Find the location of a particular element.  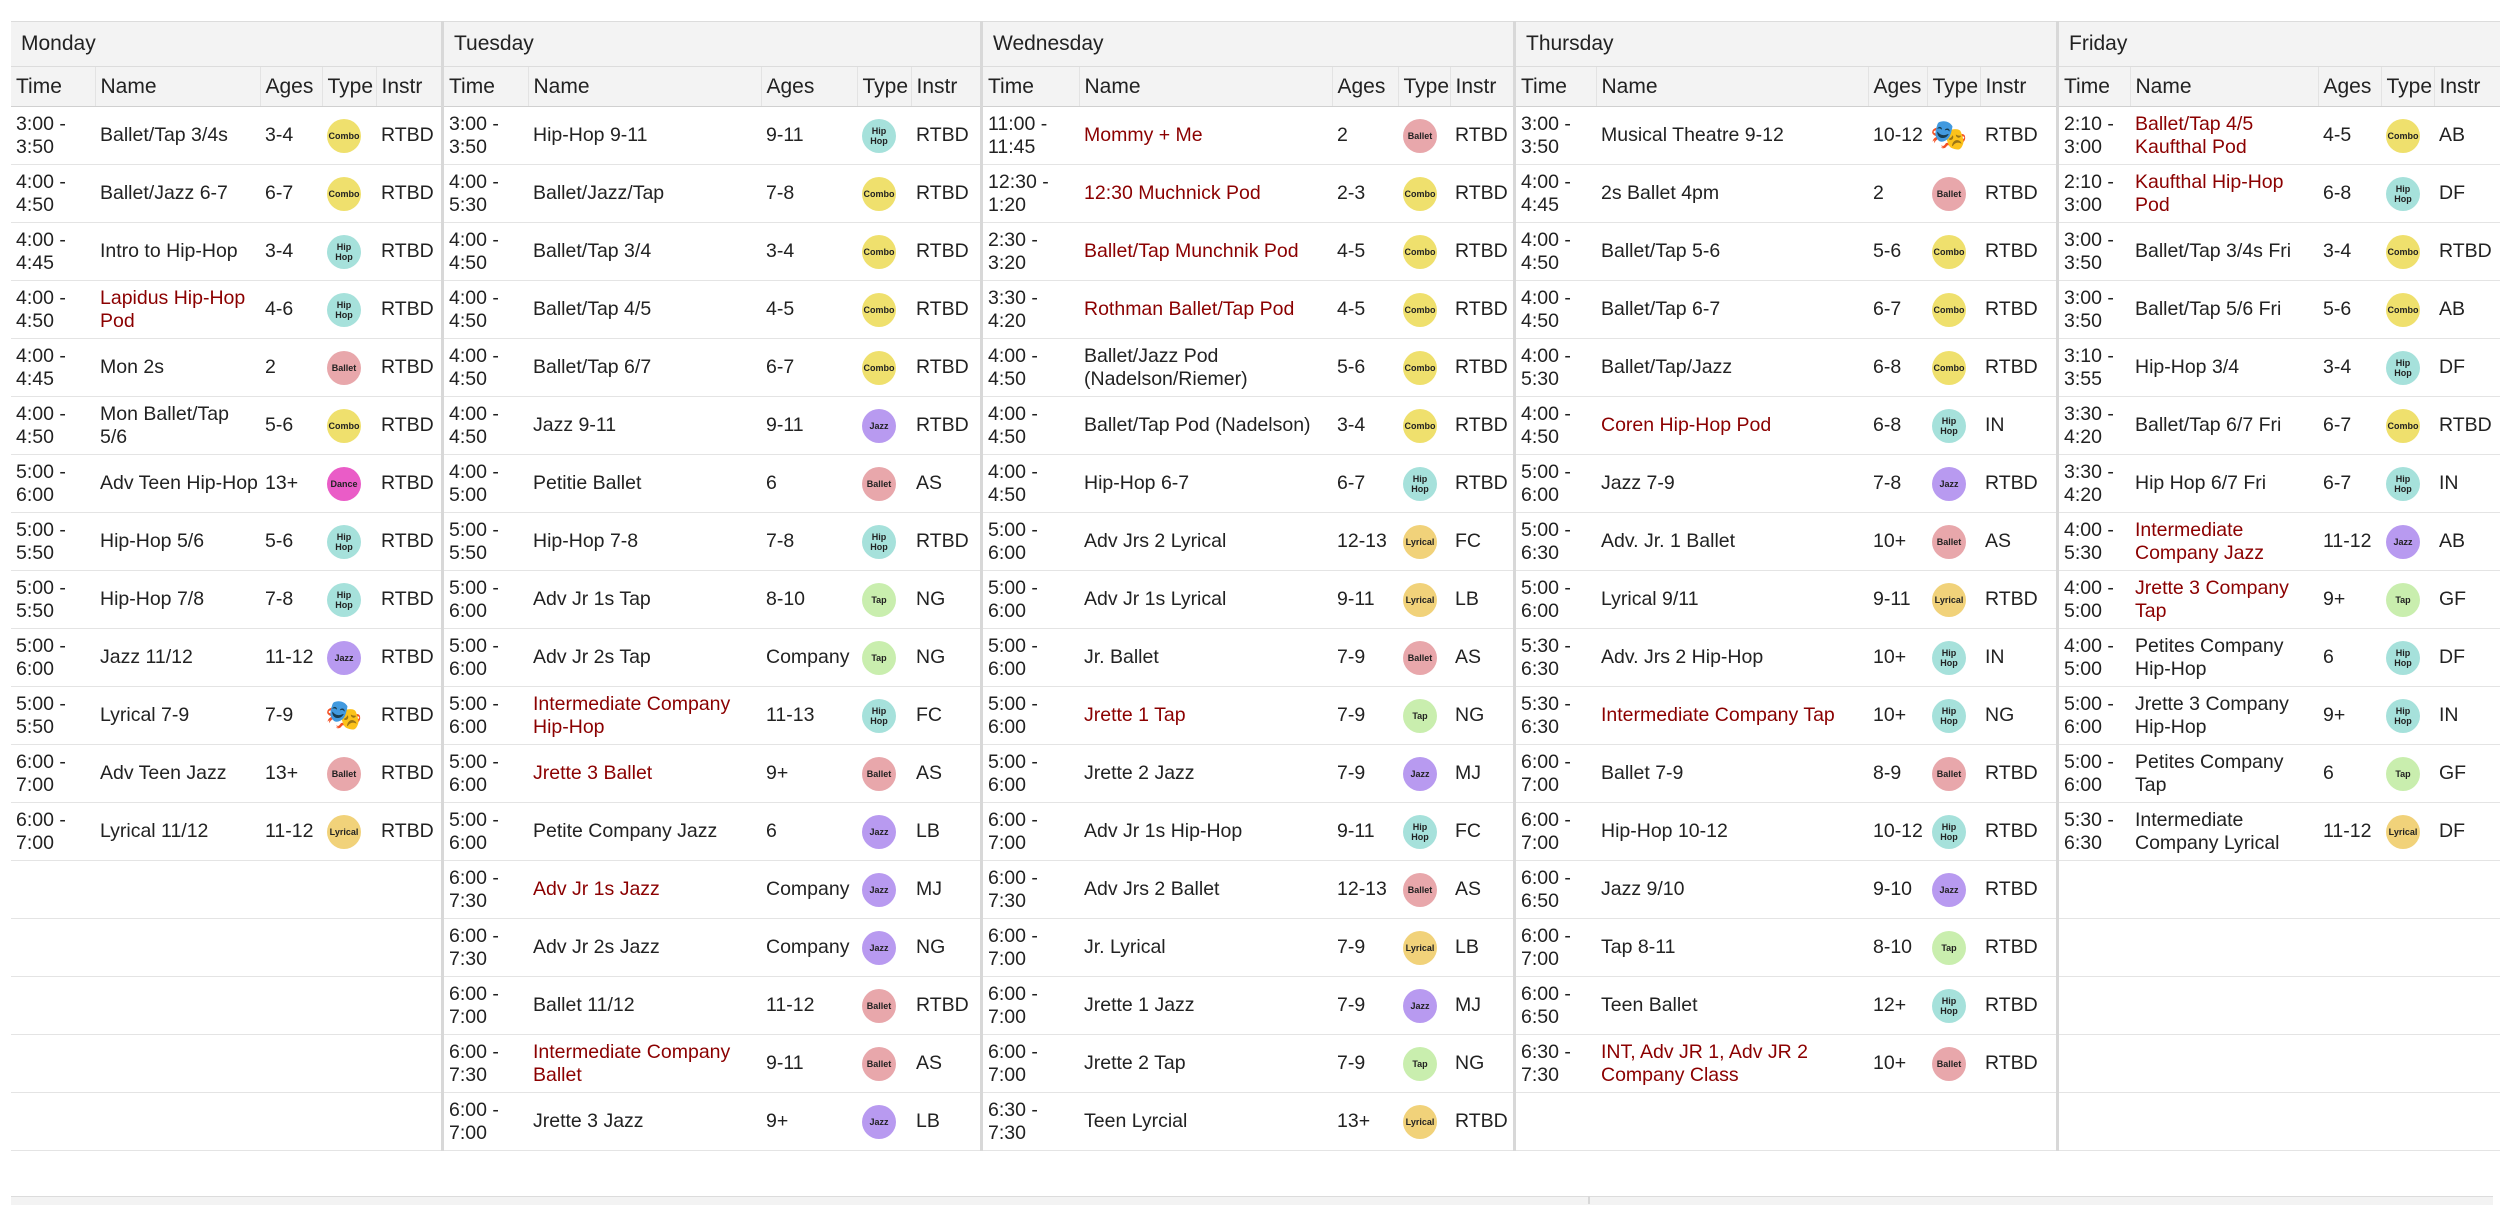

class-name: Jrette 3 Jazz is located at coordinates (644, 1121).